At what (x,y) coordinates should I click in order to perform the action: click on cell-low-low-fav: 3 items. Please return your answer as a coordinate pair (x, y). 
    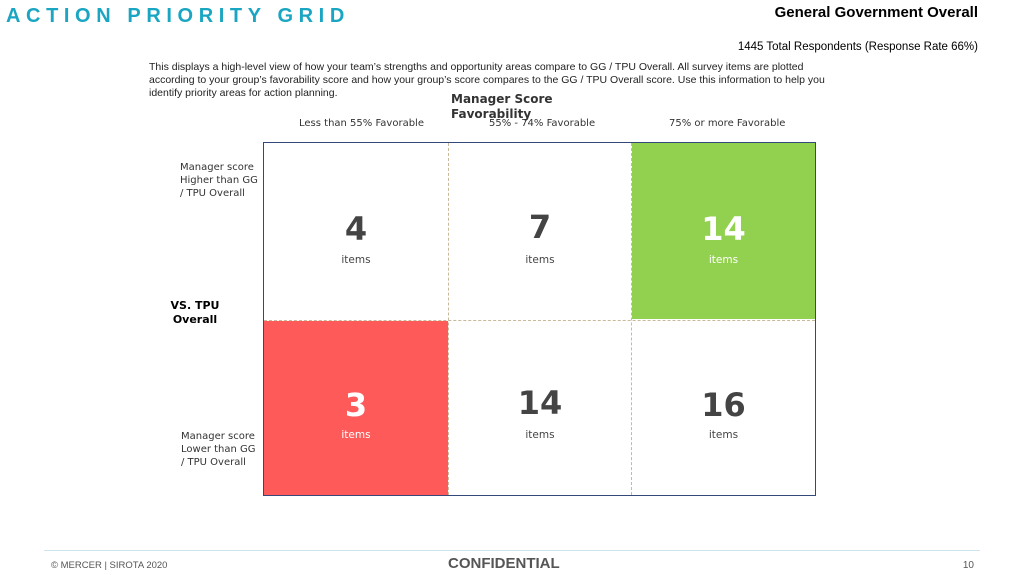
    Looking at the image, I should click on (356, 408).